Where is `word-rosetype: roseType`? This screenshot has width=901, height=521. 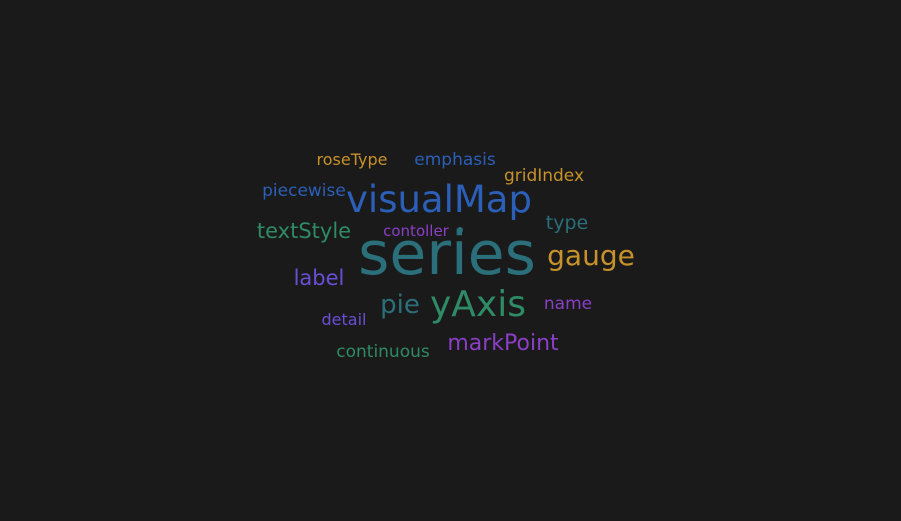
word-rosetype: roseType is located at coordinates (352, 159).